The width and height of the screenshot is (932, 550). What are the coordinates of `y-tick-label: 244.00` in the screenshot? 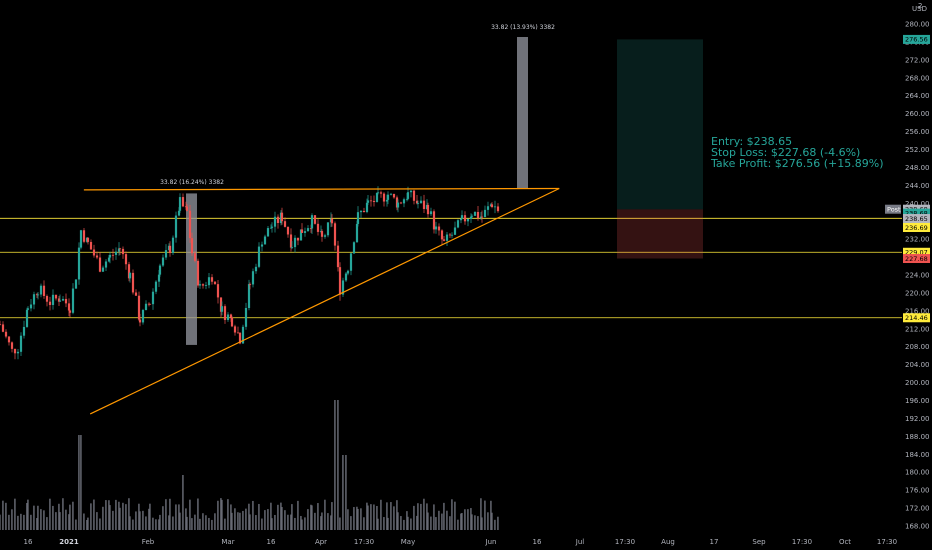 It's located at (917, 186).